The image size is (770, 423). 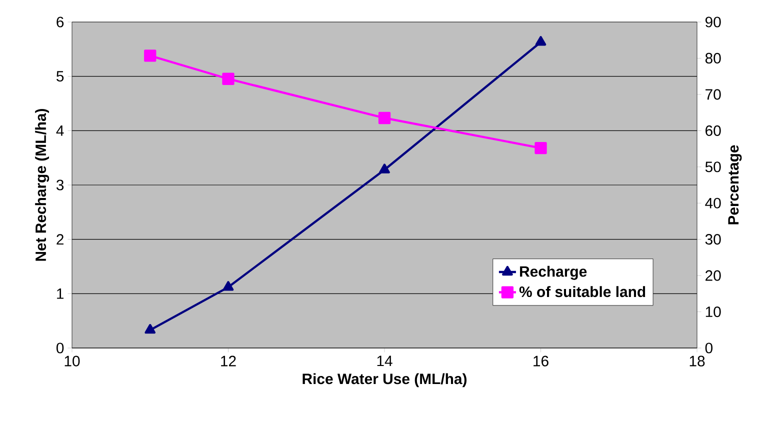 I want to click on y2-tick-label: 20, so click(x=713, y=275).